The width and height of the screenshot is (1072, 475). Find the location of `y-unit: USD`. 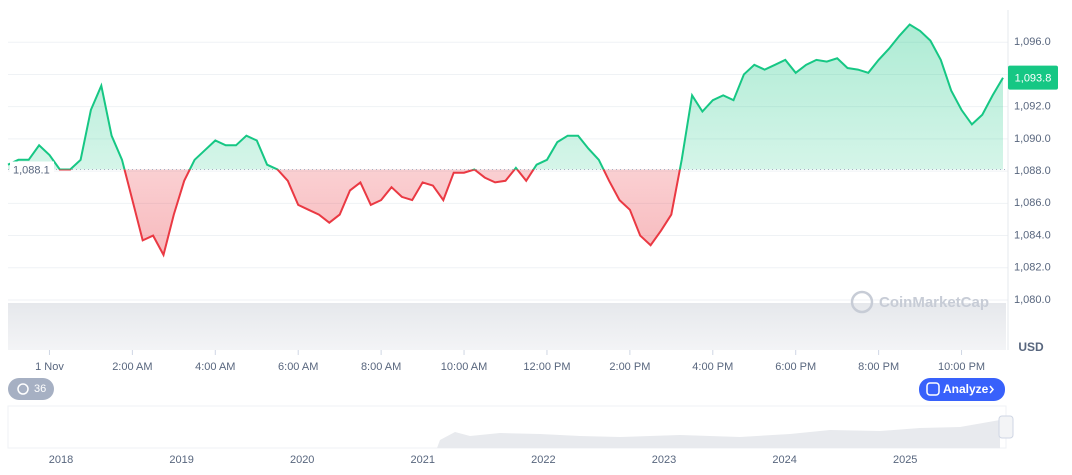

y-unit: USD is located at coordinates (1031, 347).